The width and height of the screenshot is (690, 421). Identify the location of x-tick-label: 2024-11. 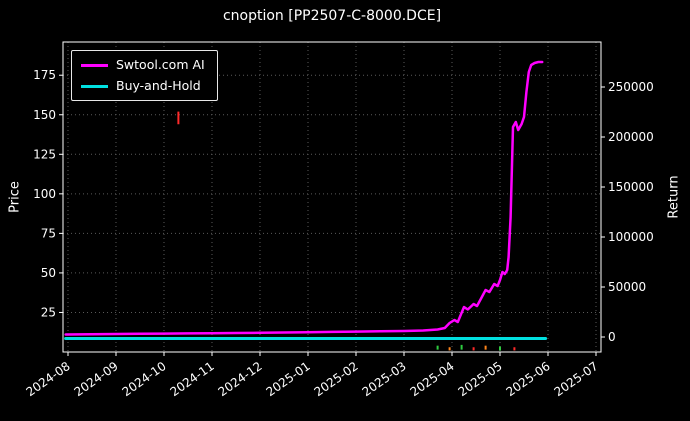
(192, 379).